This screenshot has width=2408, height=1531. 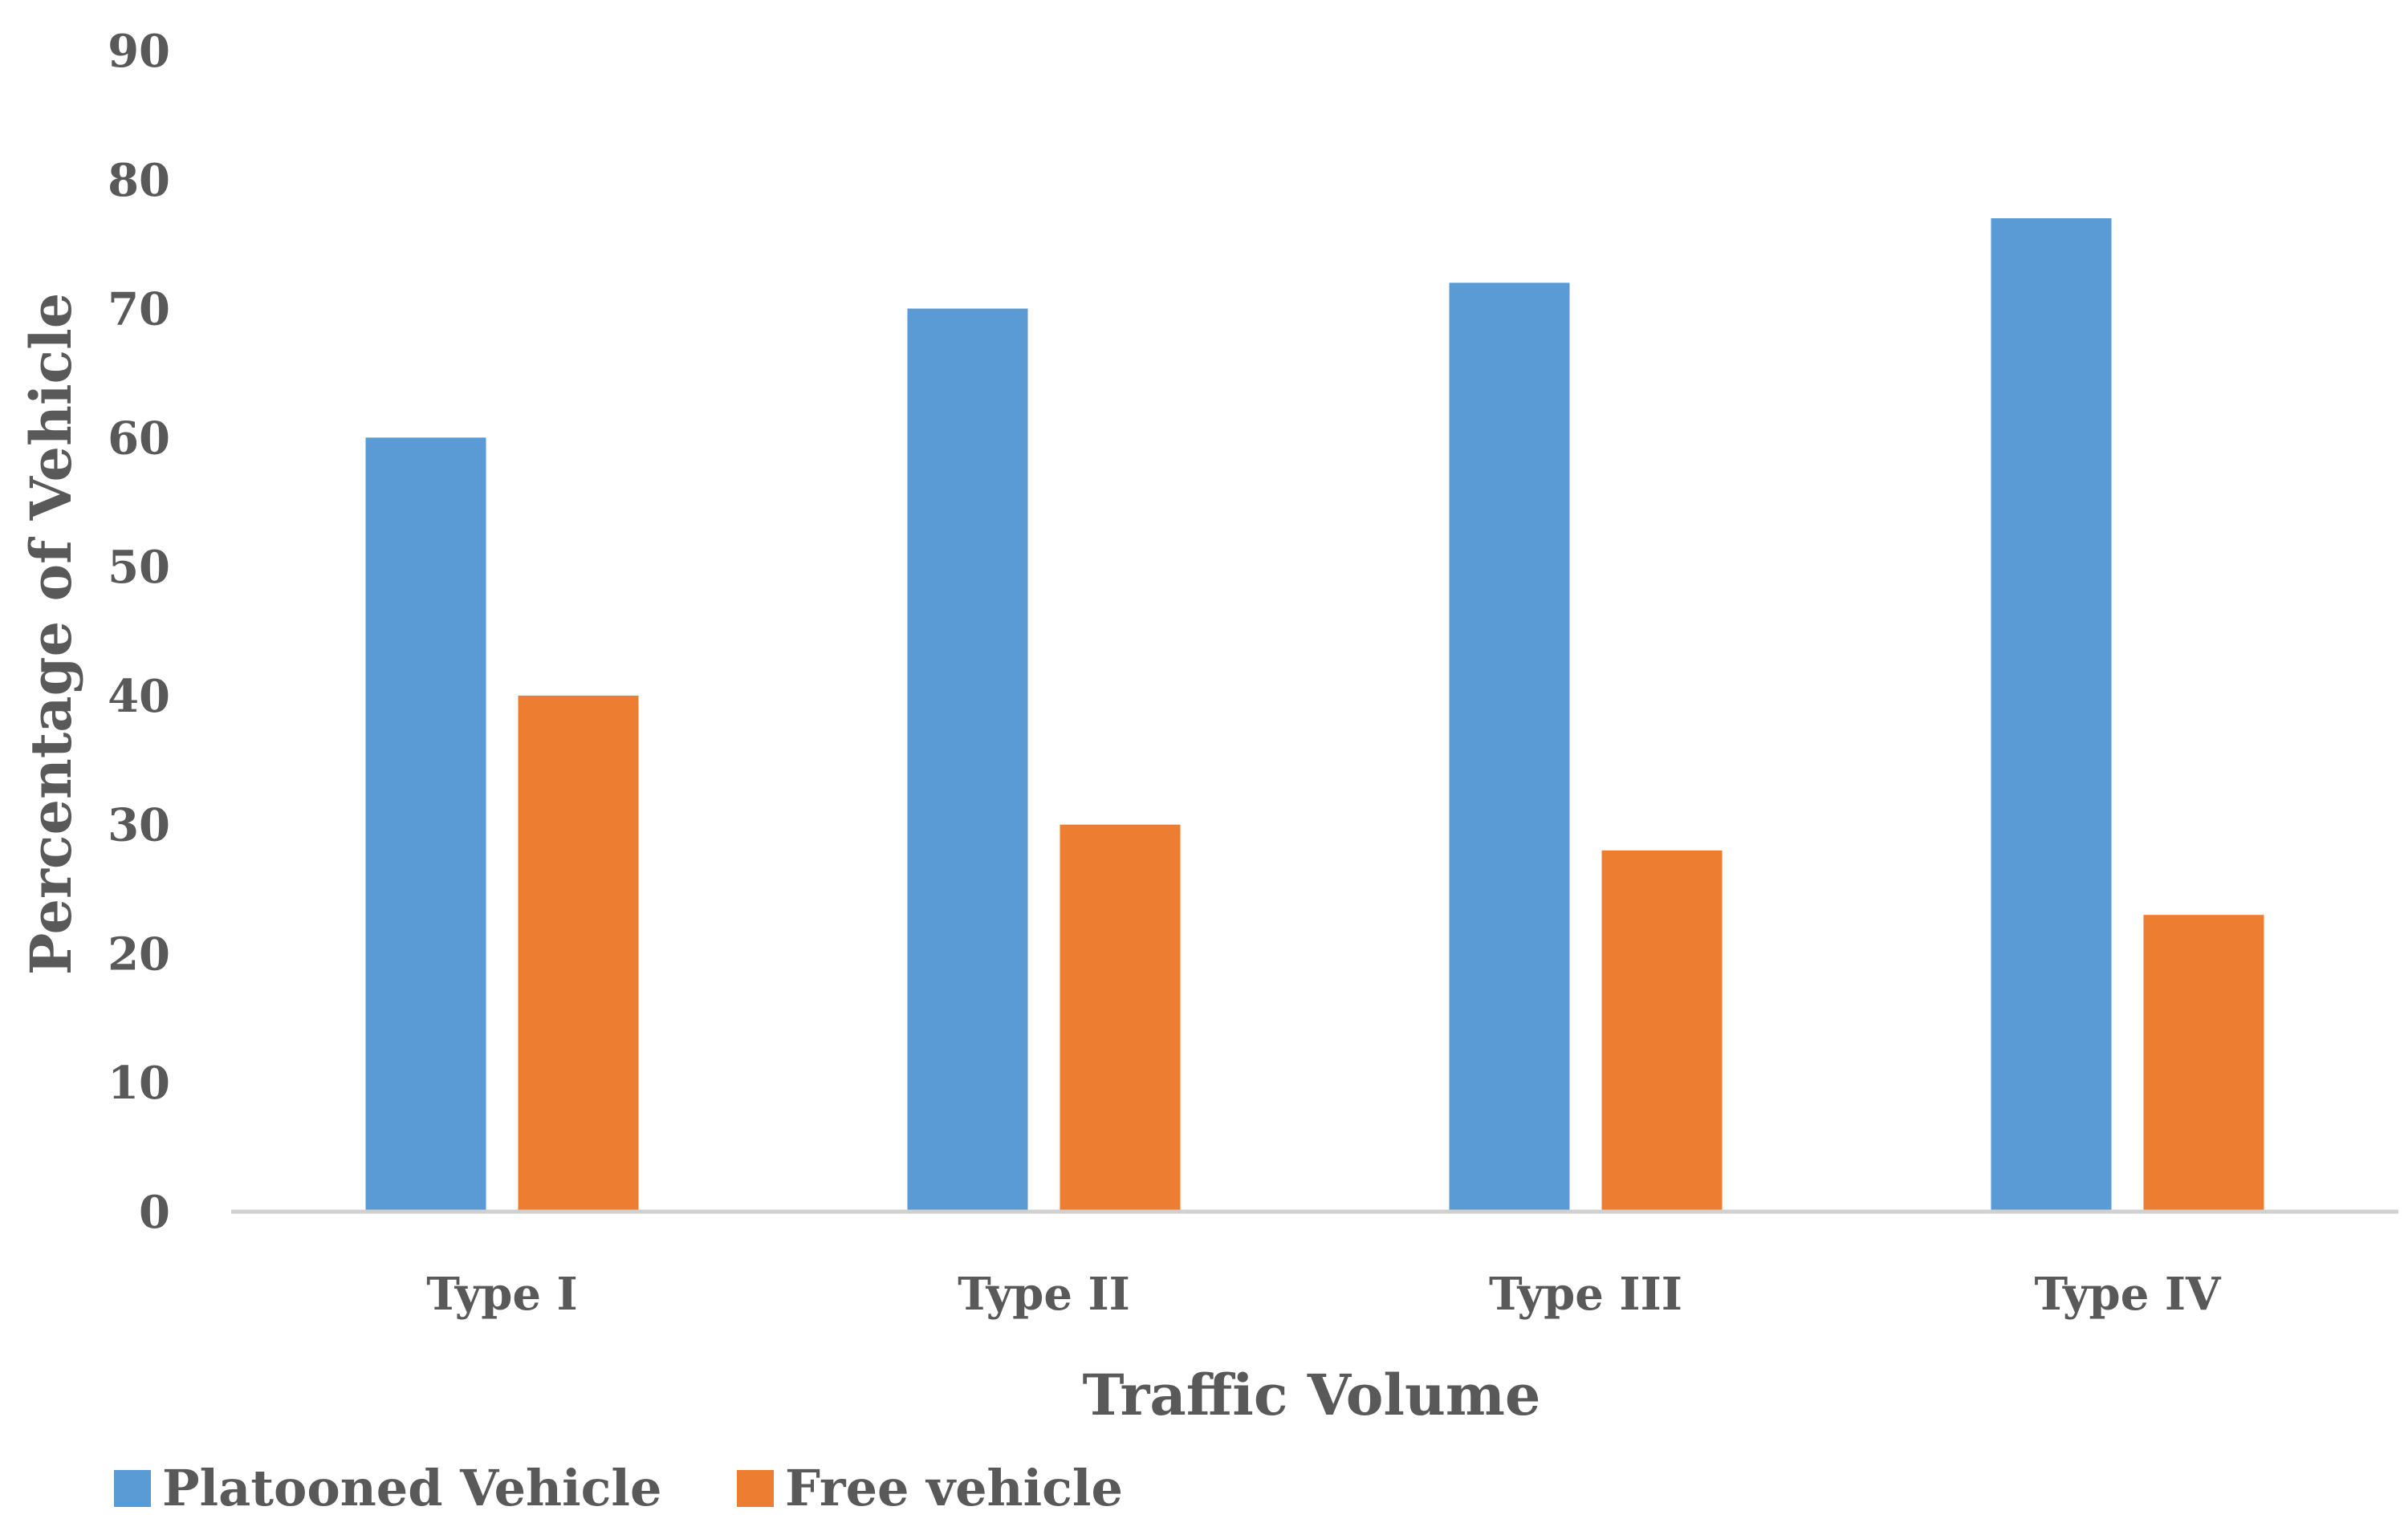 I want to click on y-axis-ticks: 0 10 20 30 40 50 60 70 80 90, so click(x=139, y=632).